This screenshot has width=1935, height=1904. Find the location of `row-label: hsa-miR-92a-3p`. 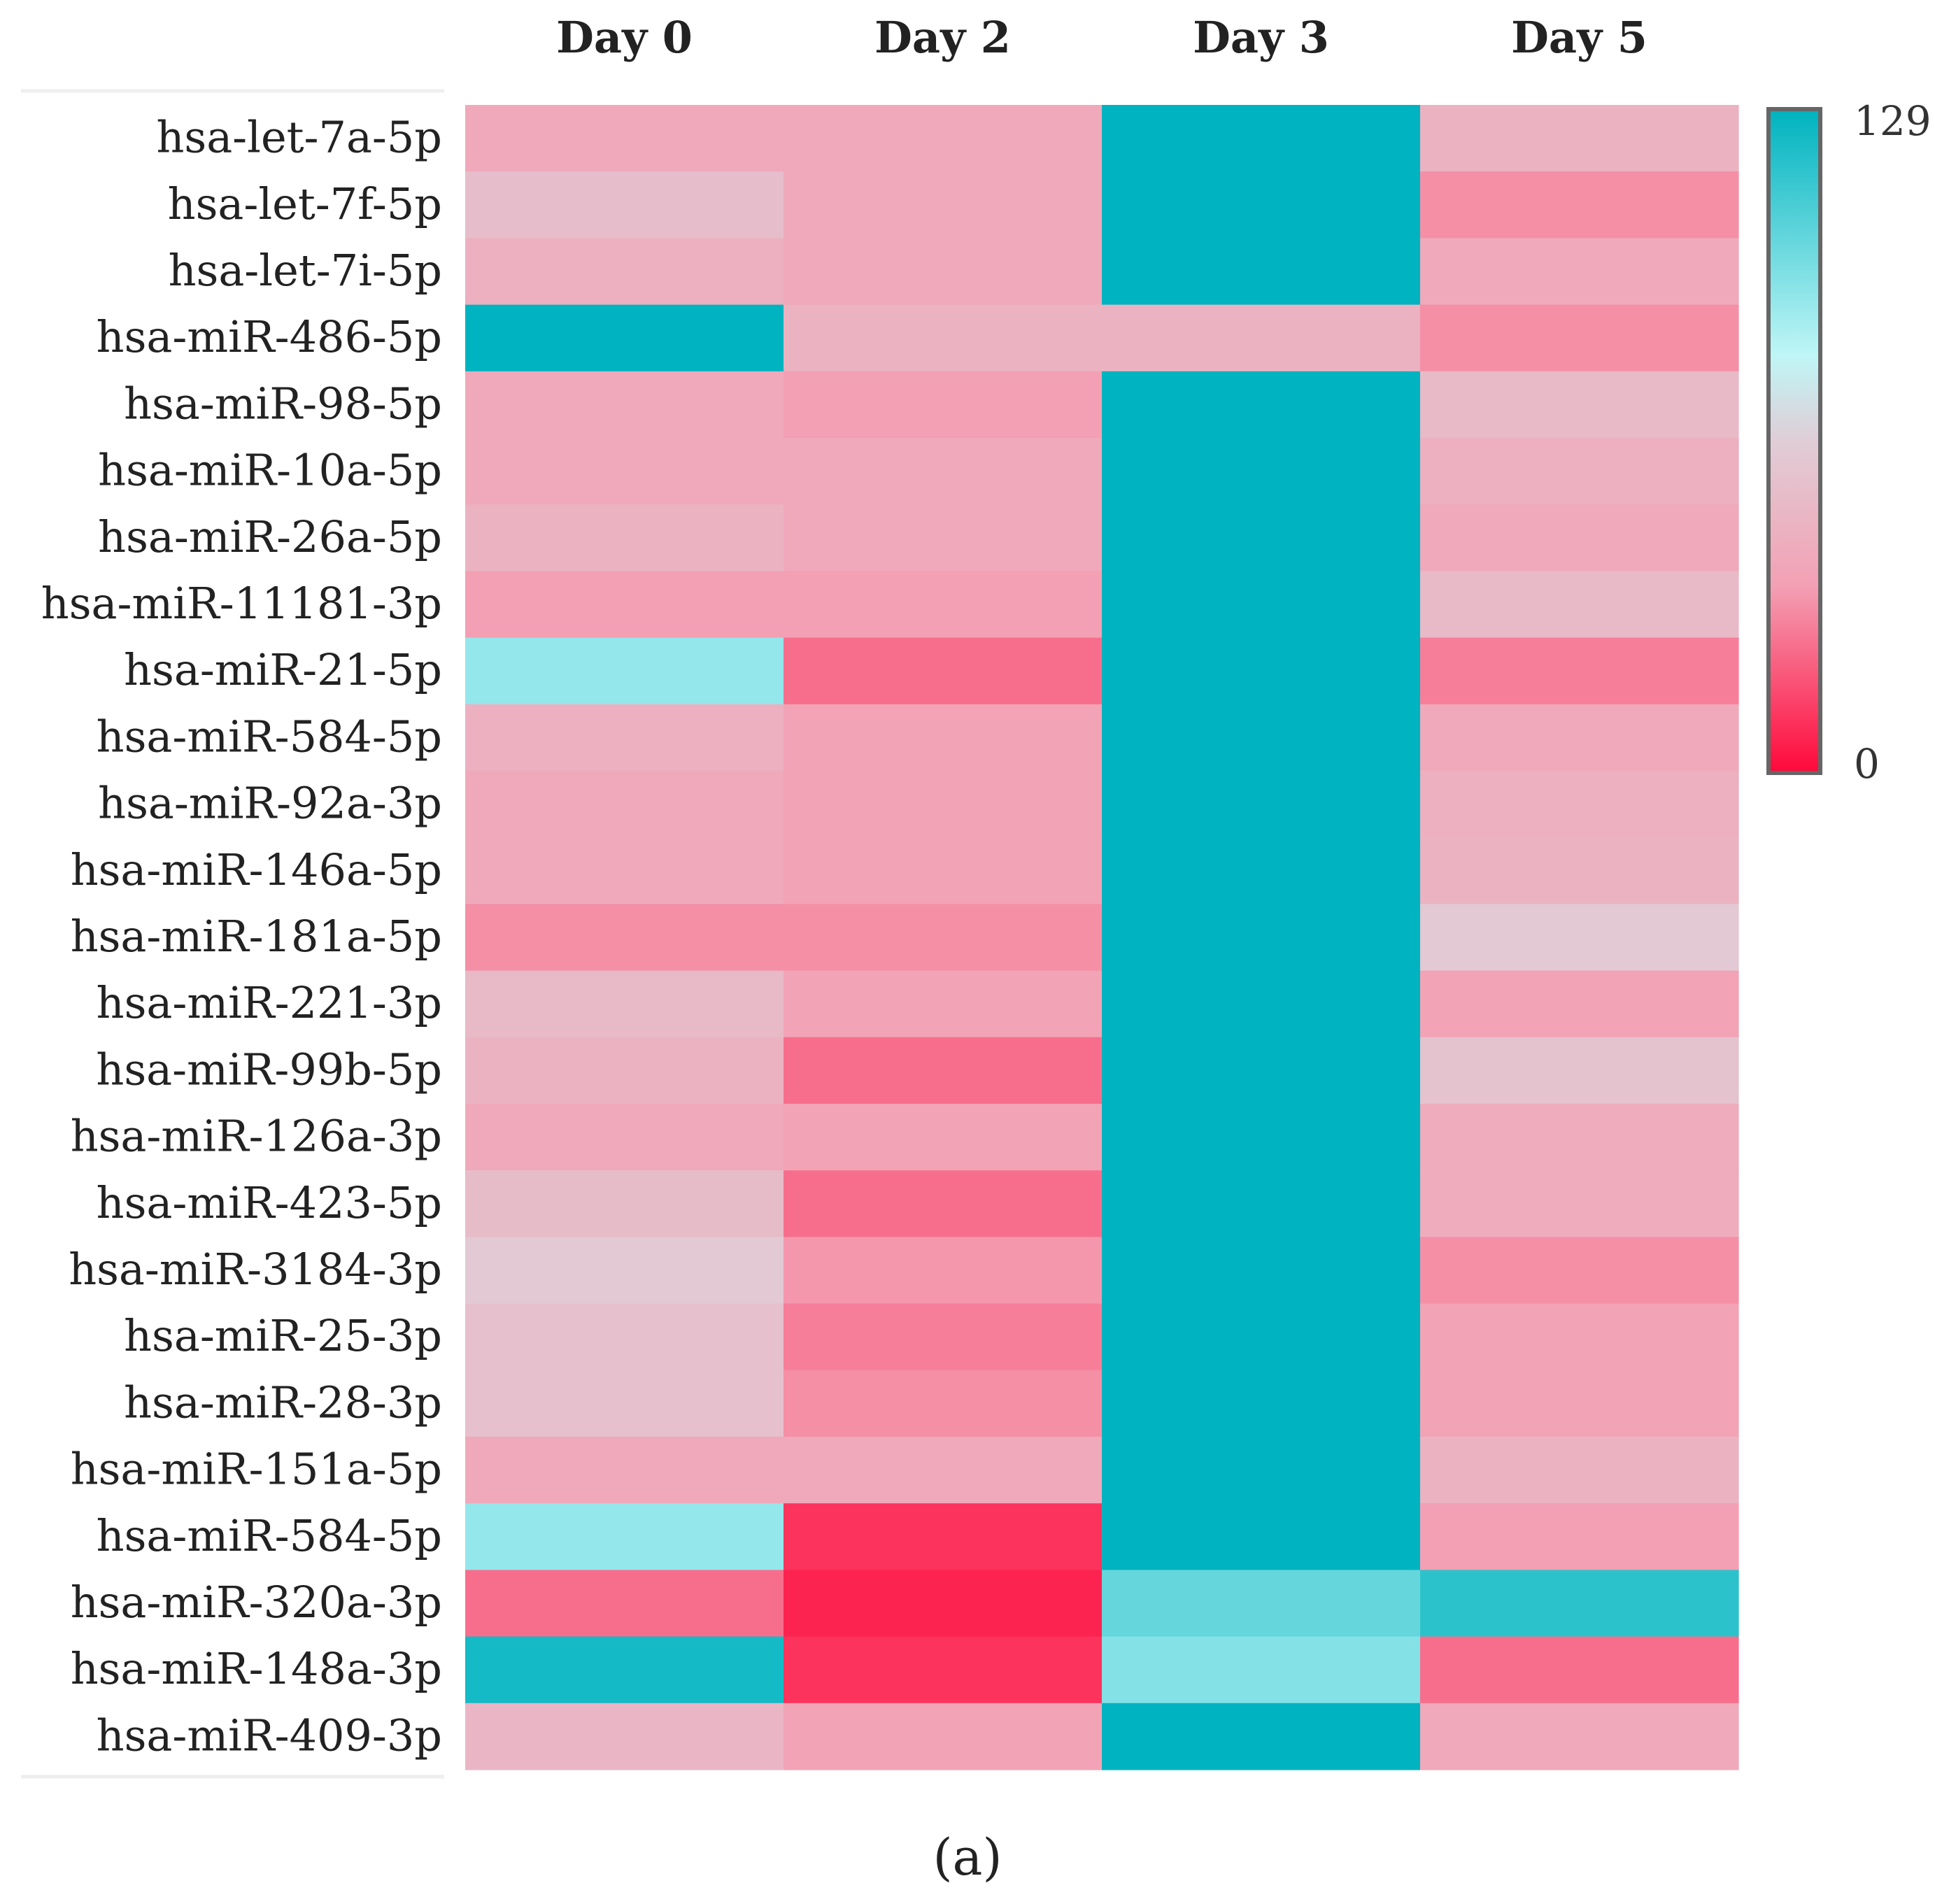

row-label: hsa-miR-92a-3p is located at coordinates (270, 803).